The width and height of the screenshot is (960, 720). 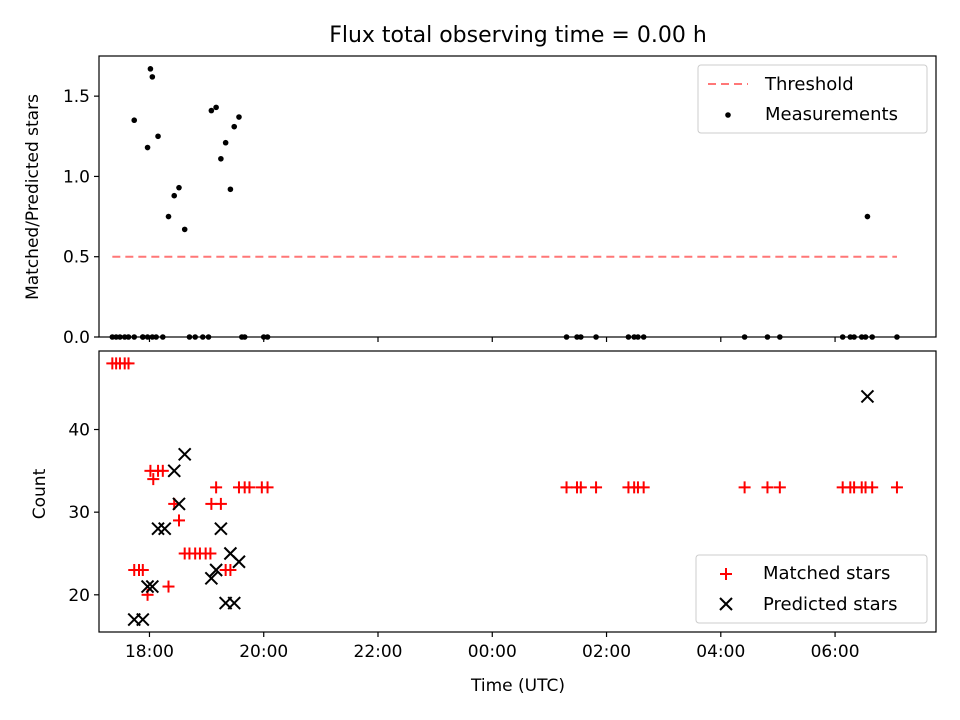 I want to click on legend-measurements-swatch, so click(x=728, y=115).